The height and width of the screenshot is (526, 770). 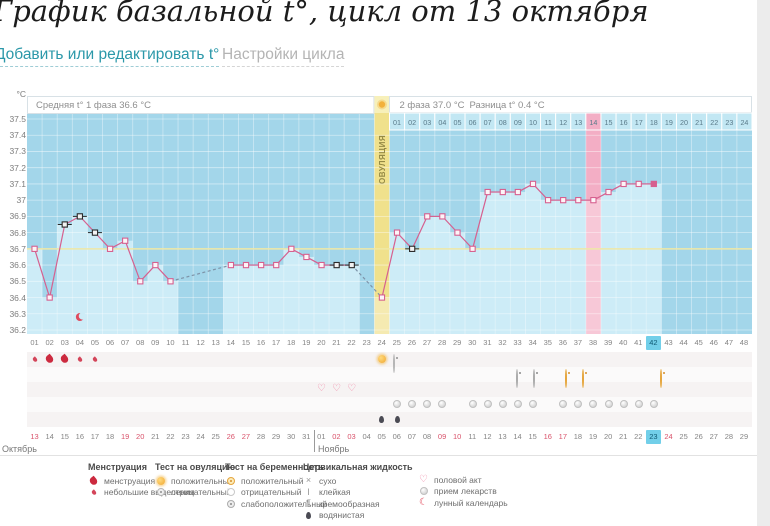 I want to click on legend-group-title: Тест на беременность, so click(x=274, y=467).